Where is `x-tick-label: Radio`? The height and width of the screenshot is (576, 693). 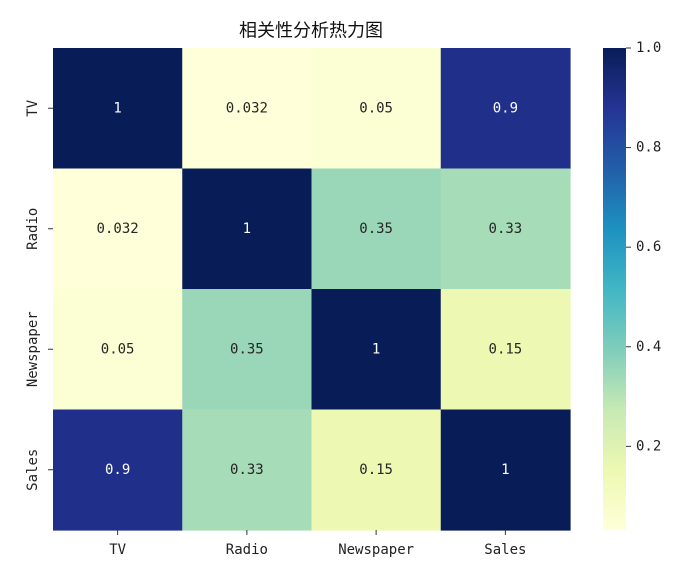
x-tick-label: Radio is located at coordinates (247, 550).